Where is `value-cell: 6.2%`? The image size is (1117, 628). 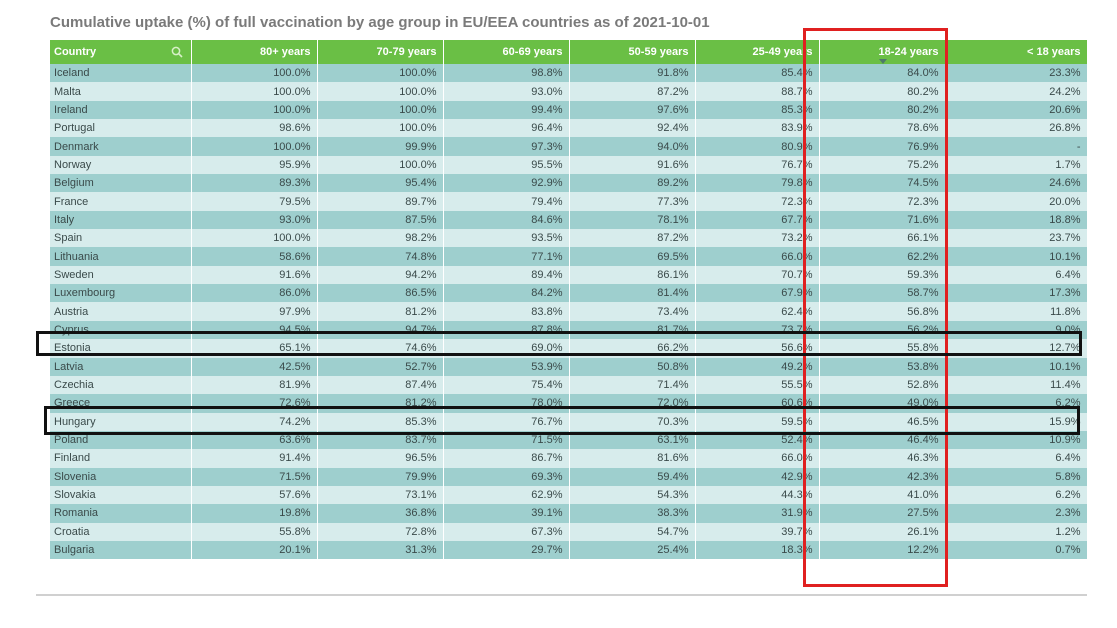 value-cell: 6.2% is located at coordinates (1016, 495).